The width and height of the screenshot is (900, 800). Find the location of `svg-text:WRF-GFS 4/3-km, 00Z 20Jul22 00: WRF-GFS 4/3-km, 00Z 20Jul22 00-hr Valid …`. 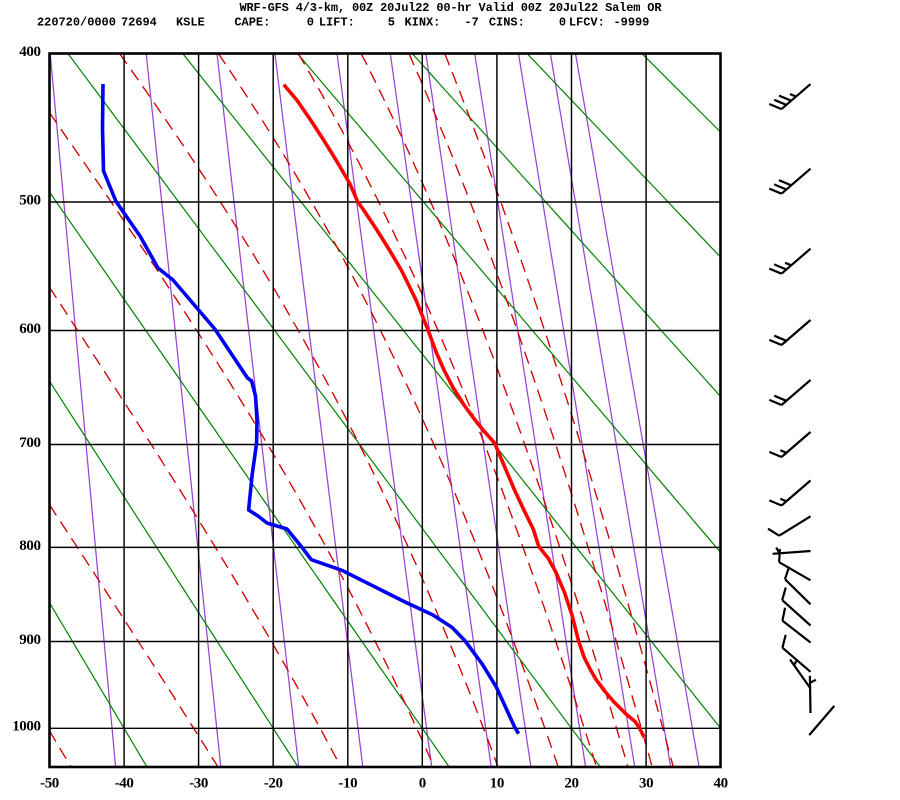

svg-text:WRF-GFS 4/3-km, 00Z 20Jul22 00: WRF-GFS 4/3-km, 00Z 20Jul22 00-hr Valid … is located at coordinates (451, 8).